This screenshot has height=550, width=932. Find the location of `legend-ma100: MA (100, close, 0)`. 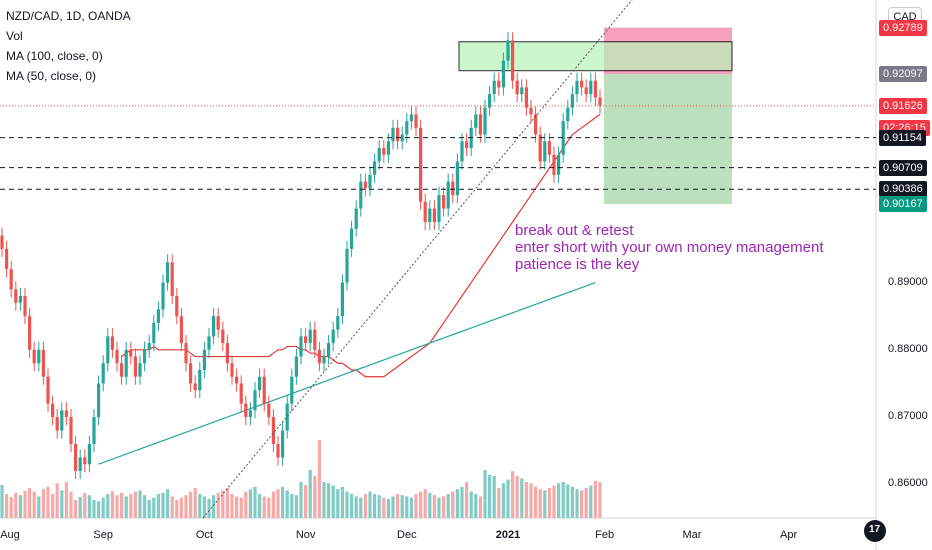

legend-ma100: MA (100, close, 0) is located at coordinates (54, 56).